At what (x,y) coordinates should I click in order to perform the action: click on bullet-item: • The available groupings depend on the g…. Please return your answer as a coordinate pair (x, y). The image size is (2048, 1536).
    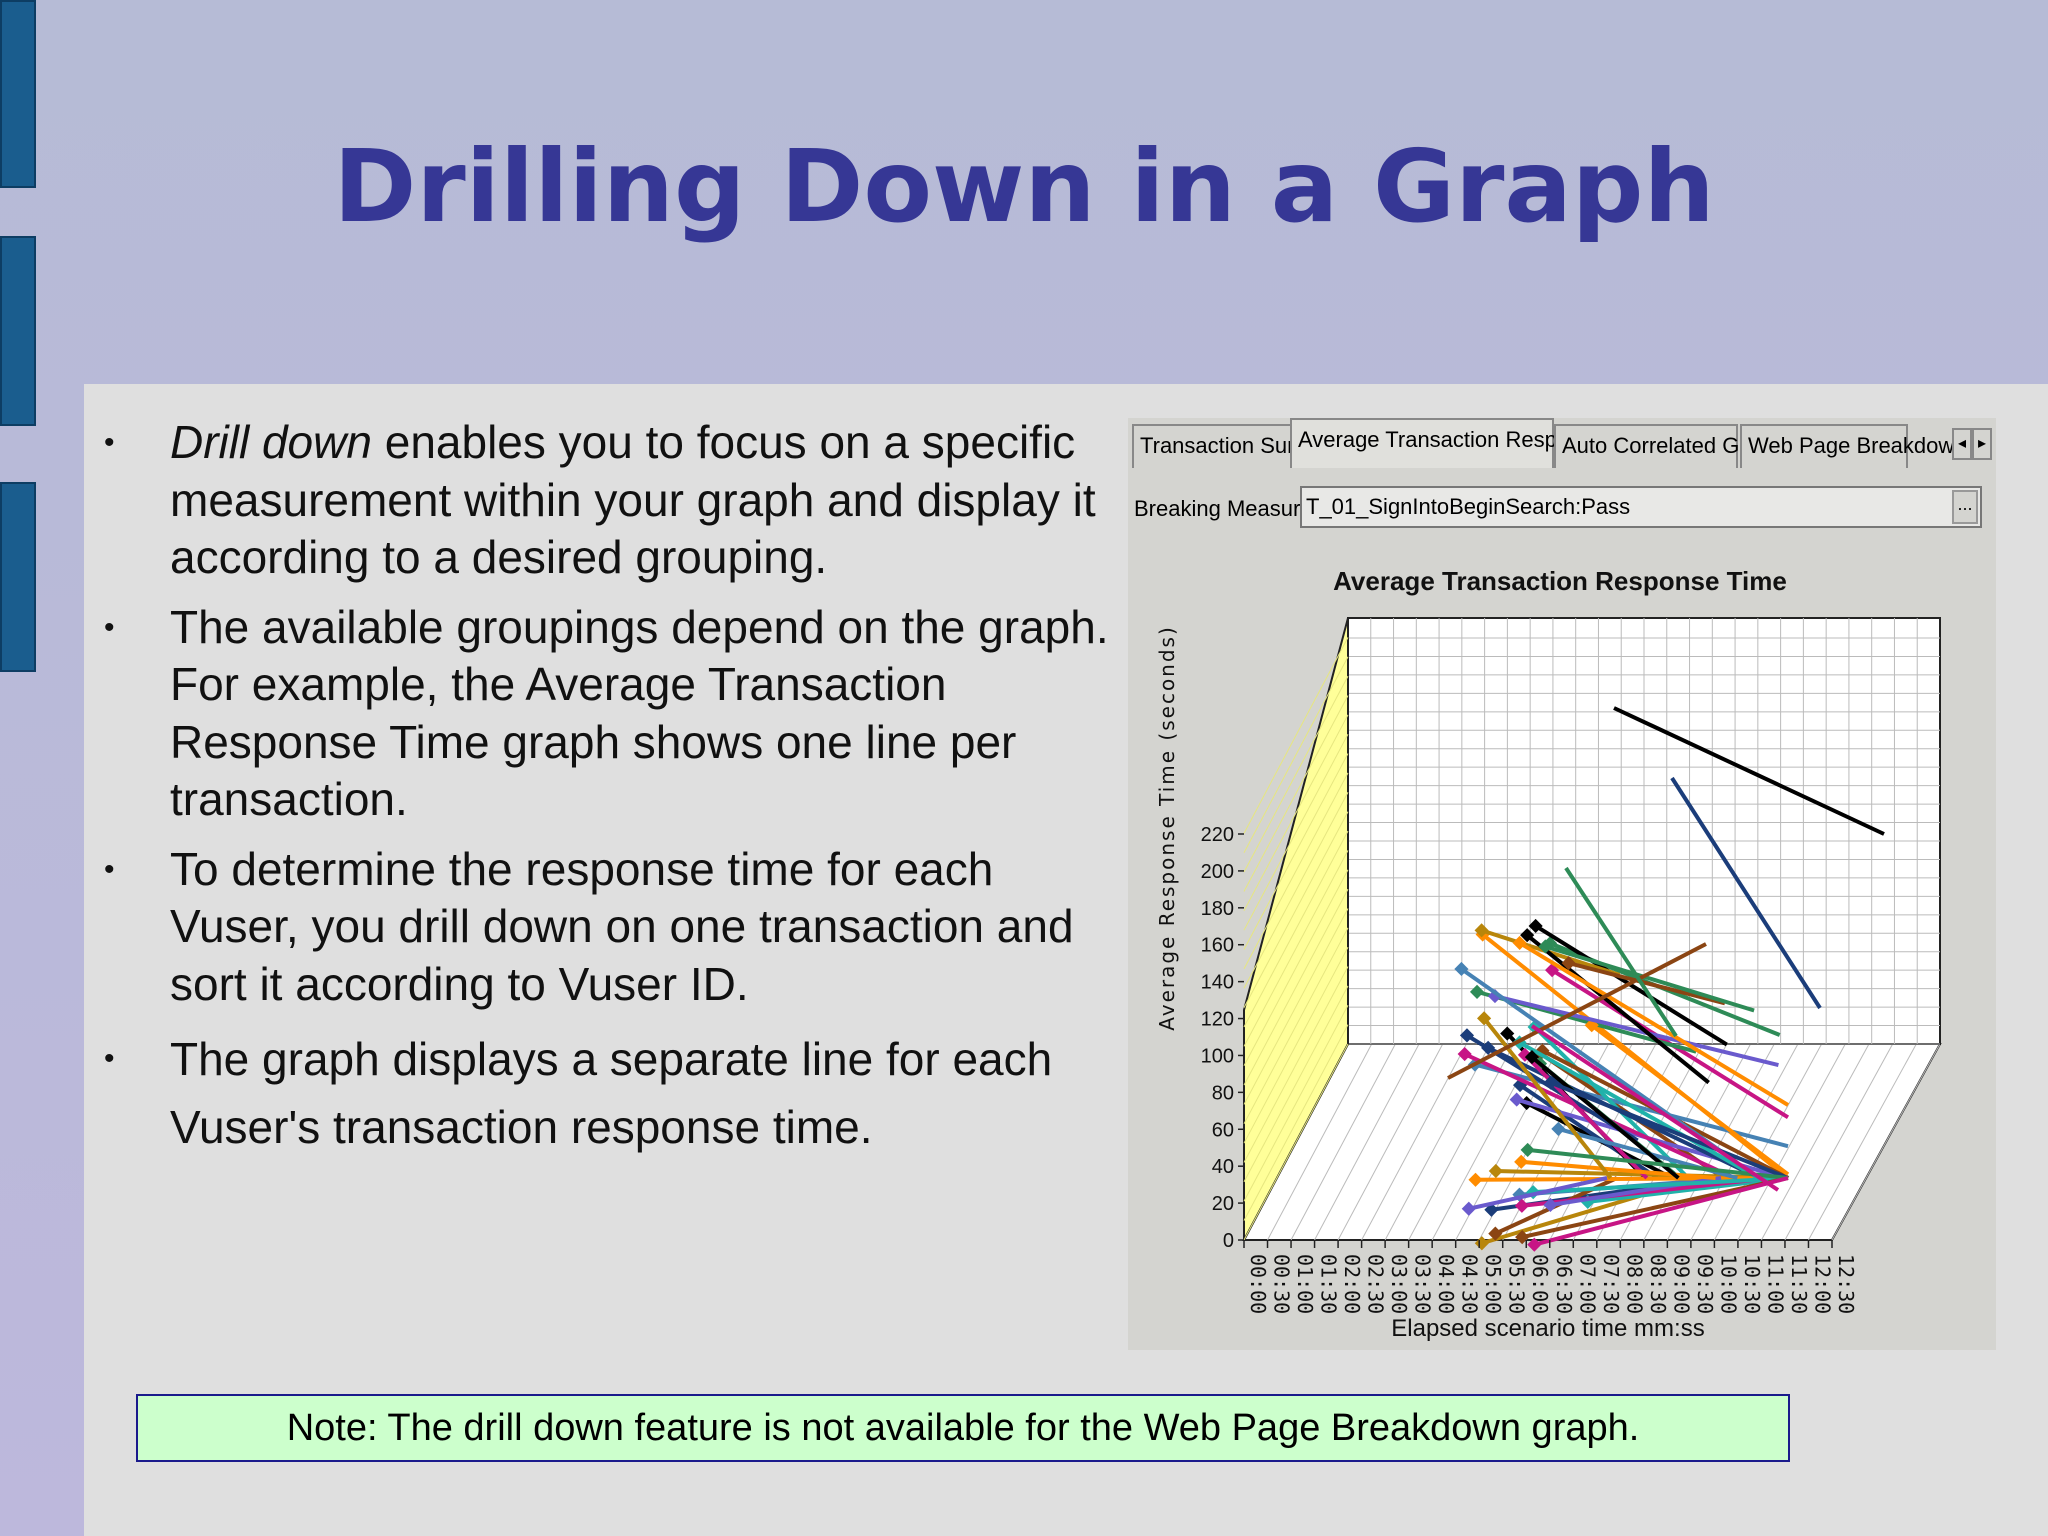
    Looking at the image, I should click on (604, 714).